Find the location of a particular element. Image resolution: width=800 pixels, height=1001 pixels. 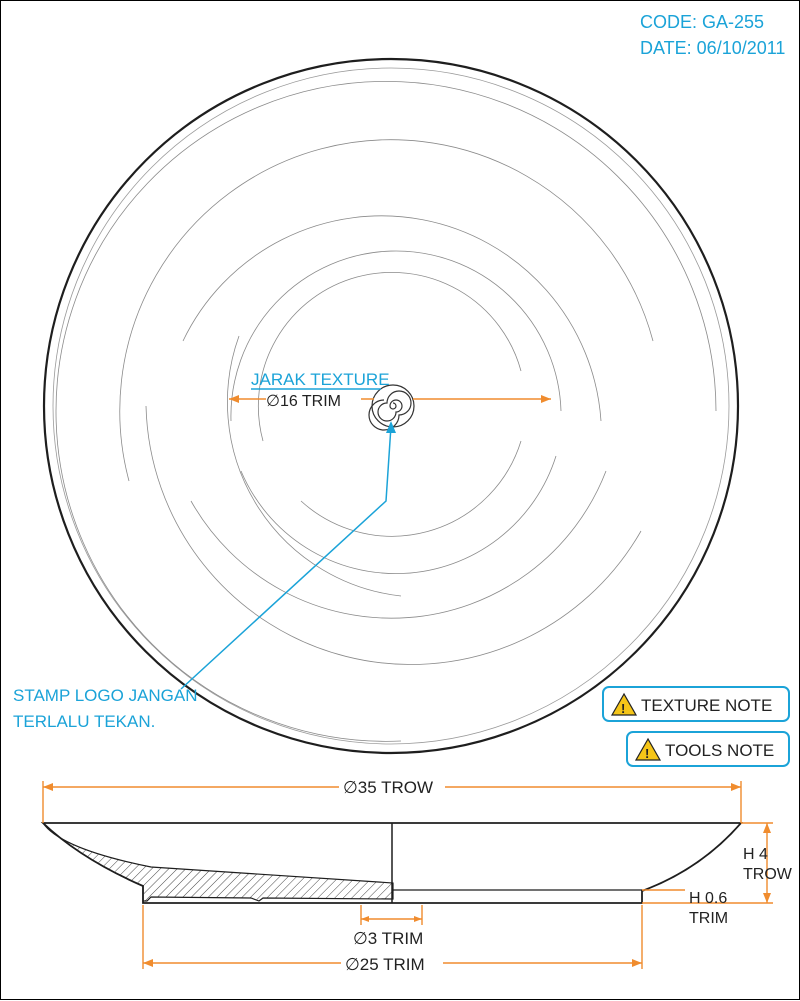

dimension-dia25 is located at coordinates (392, 937).